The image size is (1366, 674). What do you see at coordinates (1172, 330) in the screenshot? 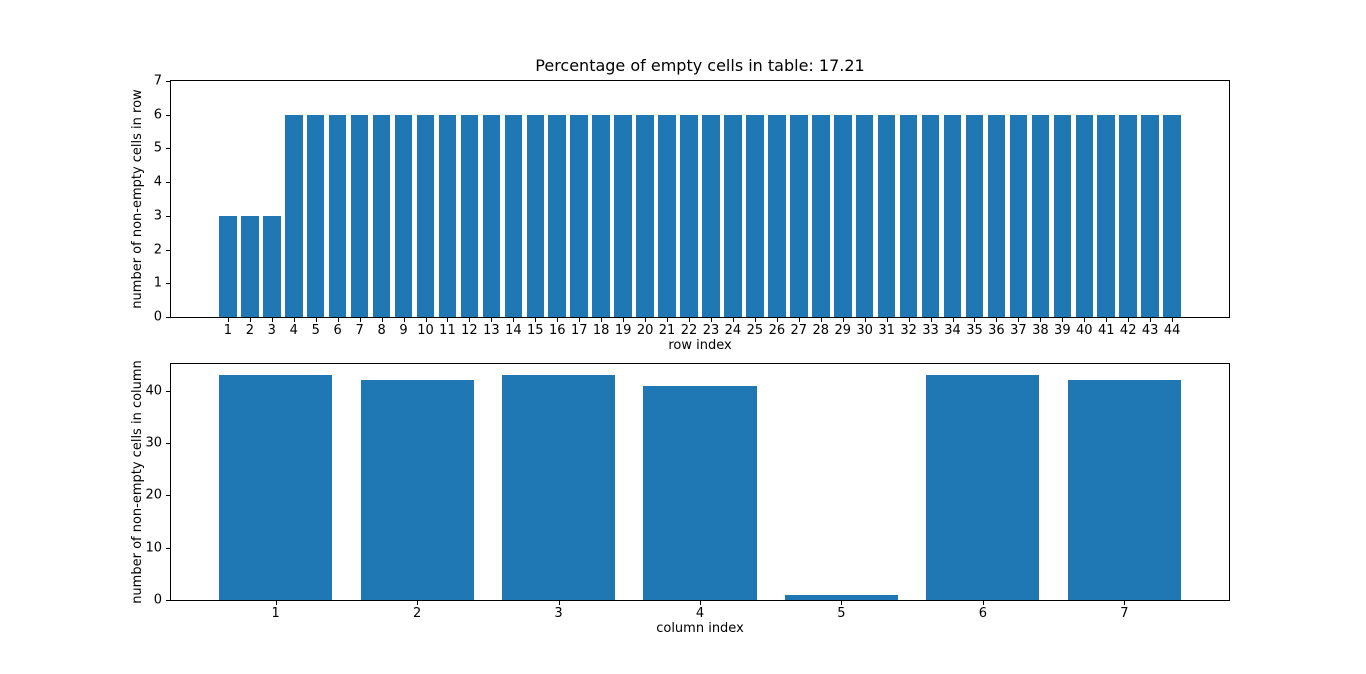
I see `x-tick-label: 44` at bounding box center [1172, 330].